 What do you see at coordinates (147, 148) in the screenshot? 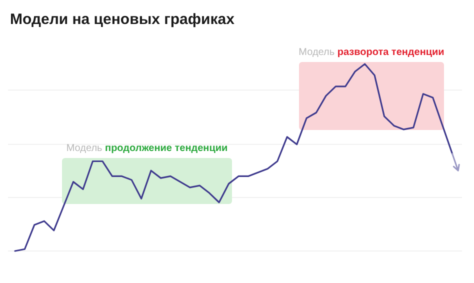
I see `annotation: Модель продолжение тенденции` at bounding box center [147, 148].